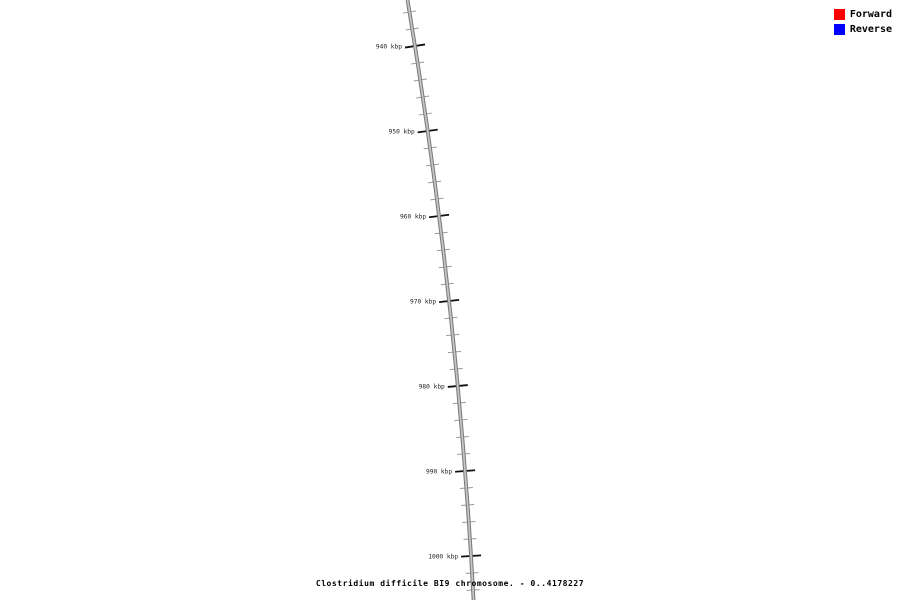 The image size is (900, 600). I want to click on tick-label: 970 kbp, so click(423, 301).